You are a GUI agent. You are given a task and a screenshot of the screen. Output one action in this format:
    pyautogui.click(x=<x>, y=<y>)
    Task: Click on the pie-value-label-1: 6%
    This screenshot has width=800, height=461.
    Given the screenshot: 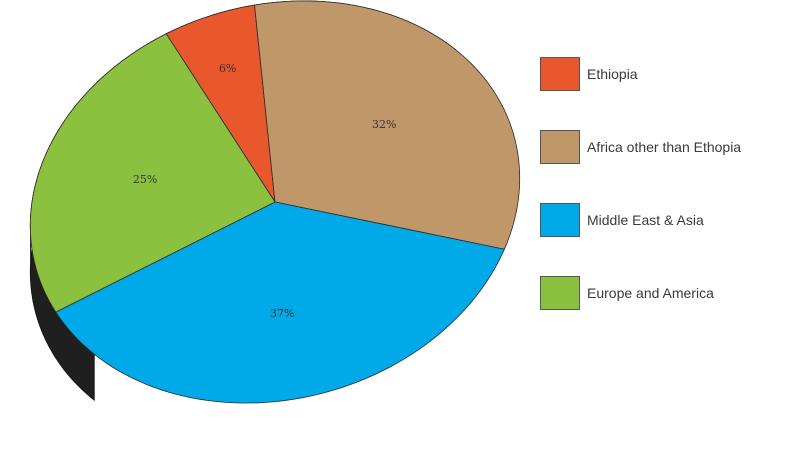 What is the action you would take?
    pyautogui.click(x=227, y=68)
    